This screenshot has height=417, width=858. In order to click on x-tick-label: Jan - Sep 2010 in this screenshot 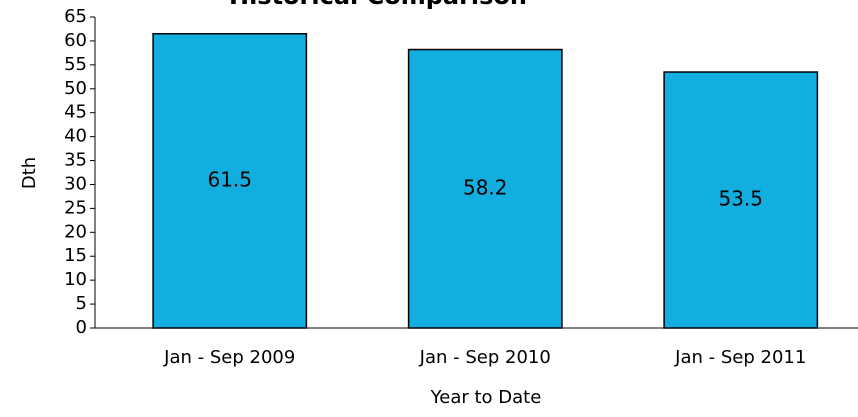, I will do `click(485, 357)`.